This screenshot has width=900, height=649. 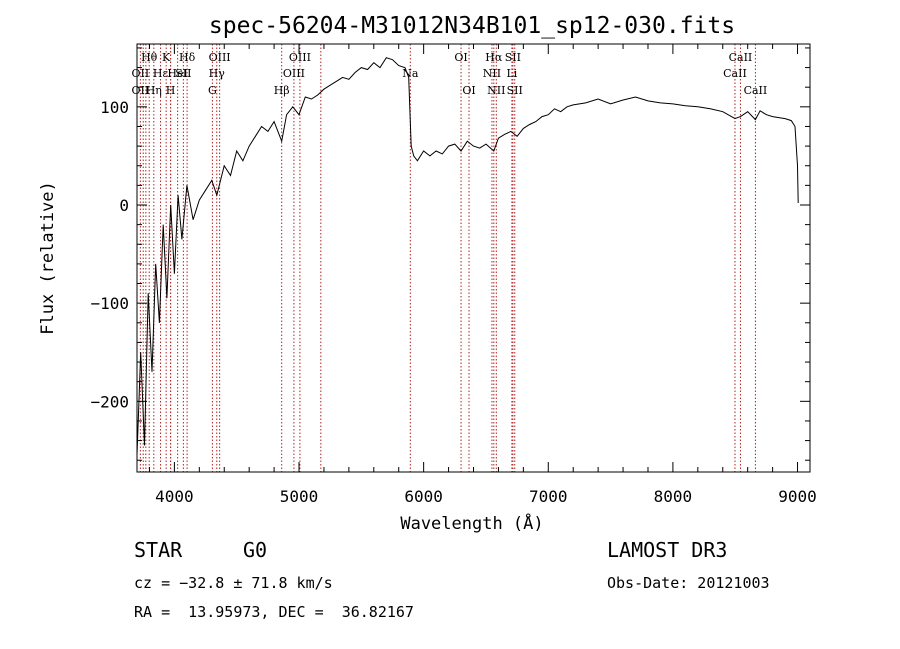 I want to click on y-tick-label: −100, so click(x=109, y=303).